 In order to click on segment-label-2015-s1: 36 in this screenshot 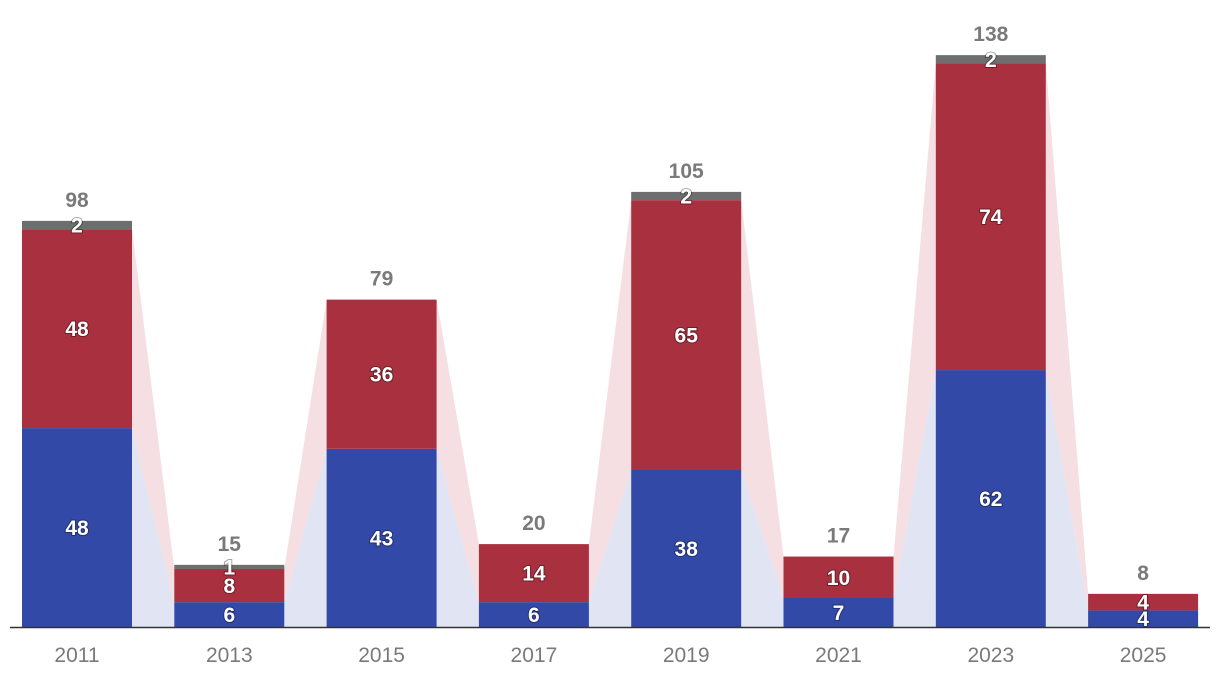, I will do `click(381, 375)`.